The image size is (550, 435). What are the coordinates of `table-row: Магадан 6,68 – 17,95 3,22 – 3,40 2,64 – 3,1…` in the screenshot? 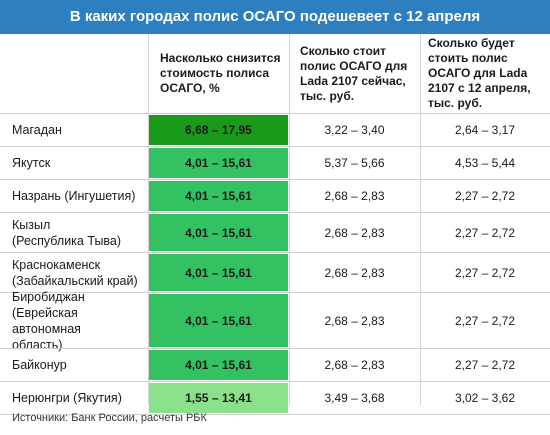 It's located at (275, 130).